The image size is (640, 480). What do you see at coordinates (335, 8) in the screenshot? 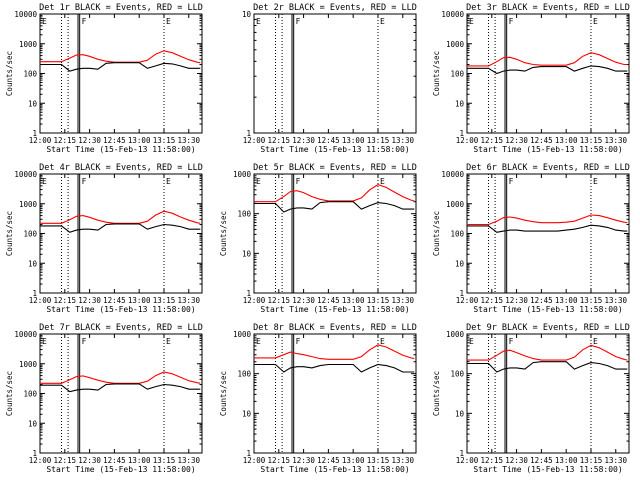
I see `panel-title: Det 2r BLACK = Events, RED = LLD` at bounding box center [335, 8].